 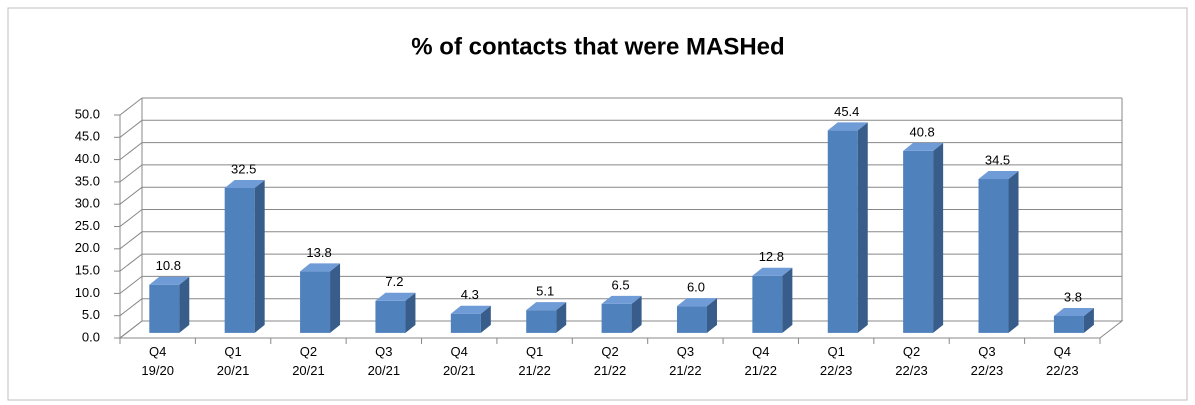 What do you see at coordinates (771, 256) in the screenshot?
I see `data-label: 12.8` at bounding box center [771, 256].